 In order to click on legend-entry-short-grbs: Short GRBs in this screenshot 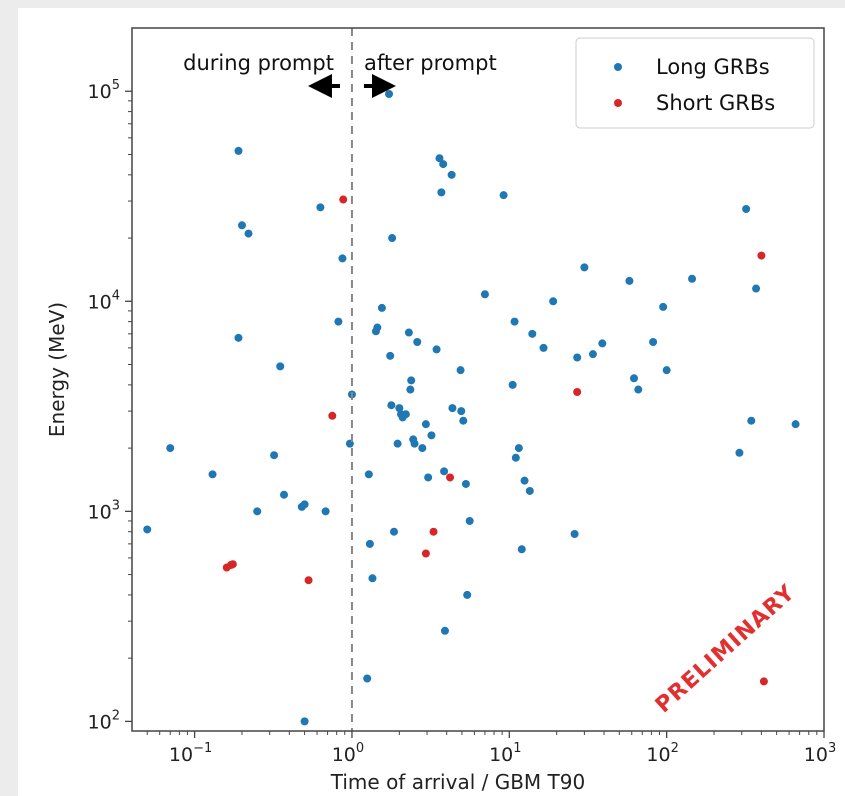, I will do `click(715, 103)`.